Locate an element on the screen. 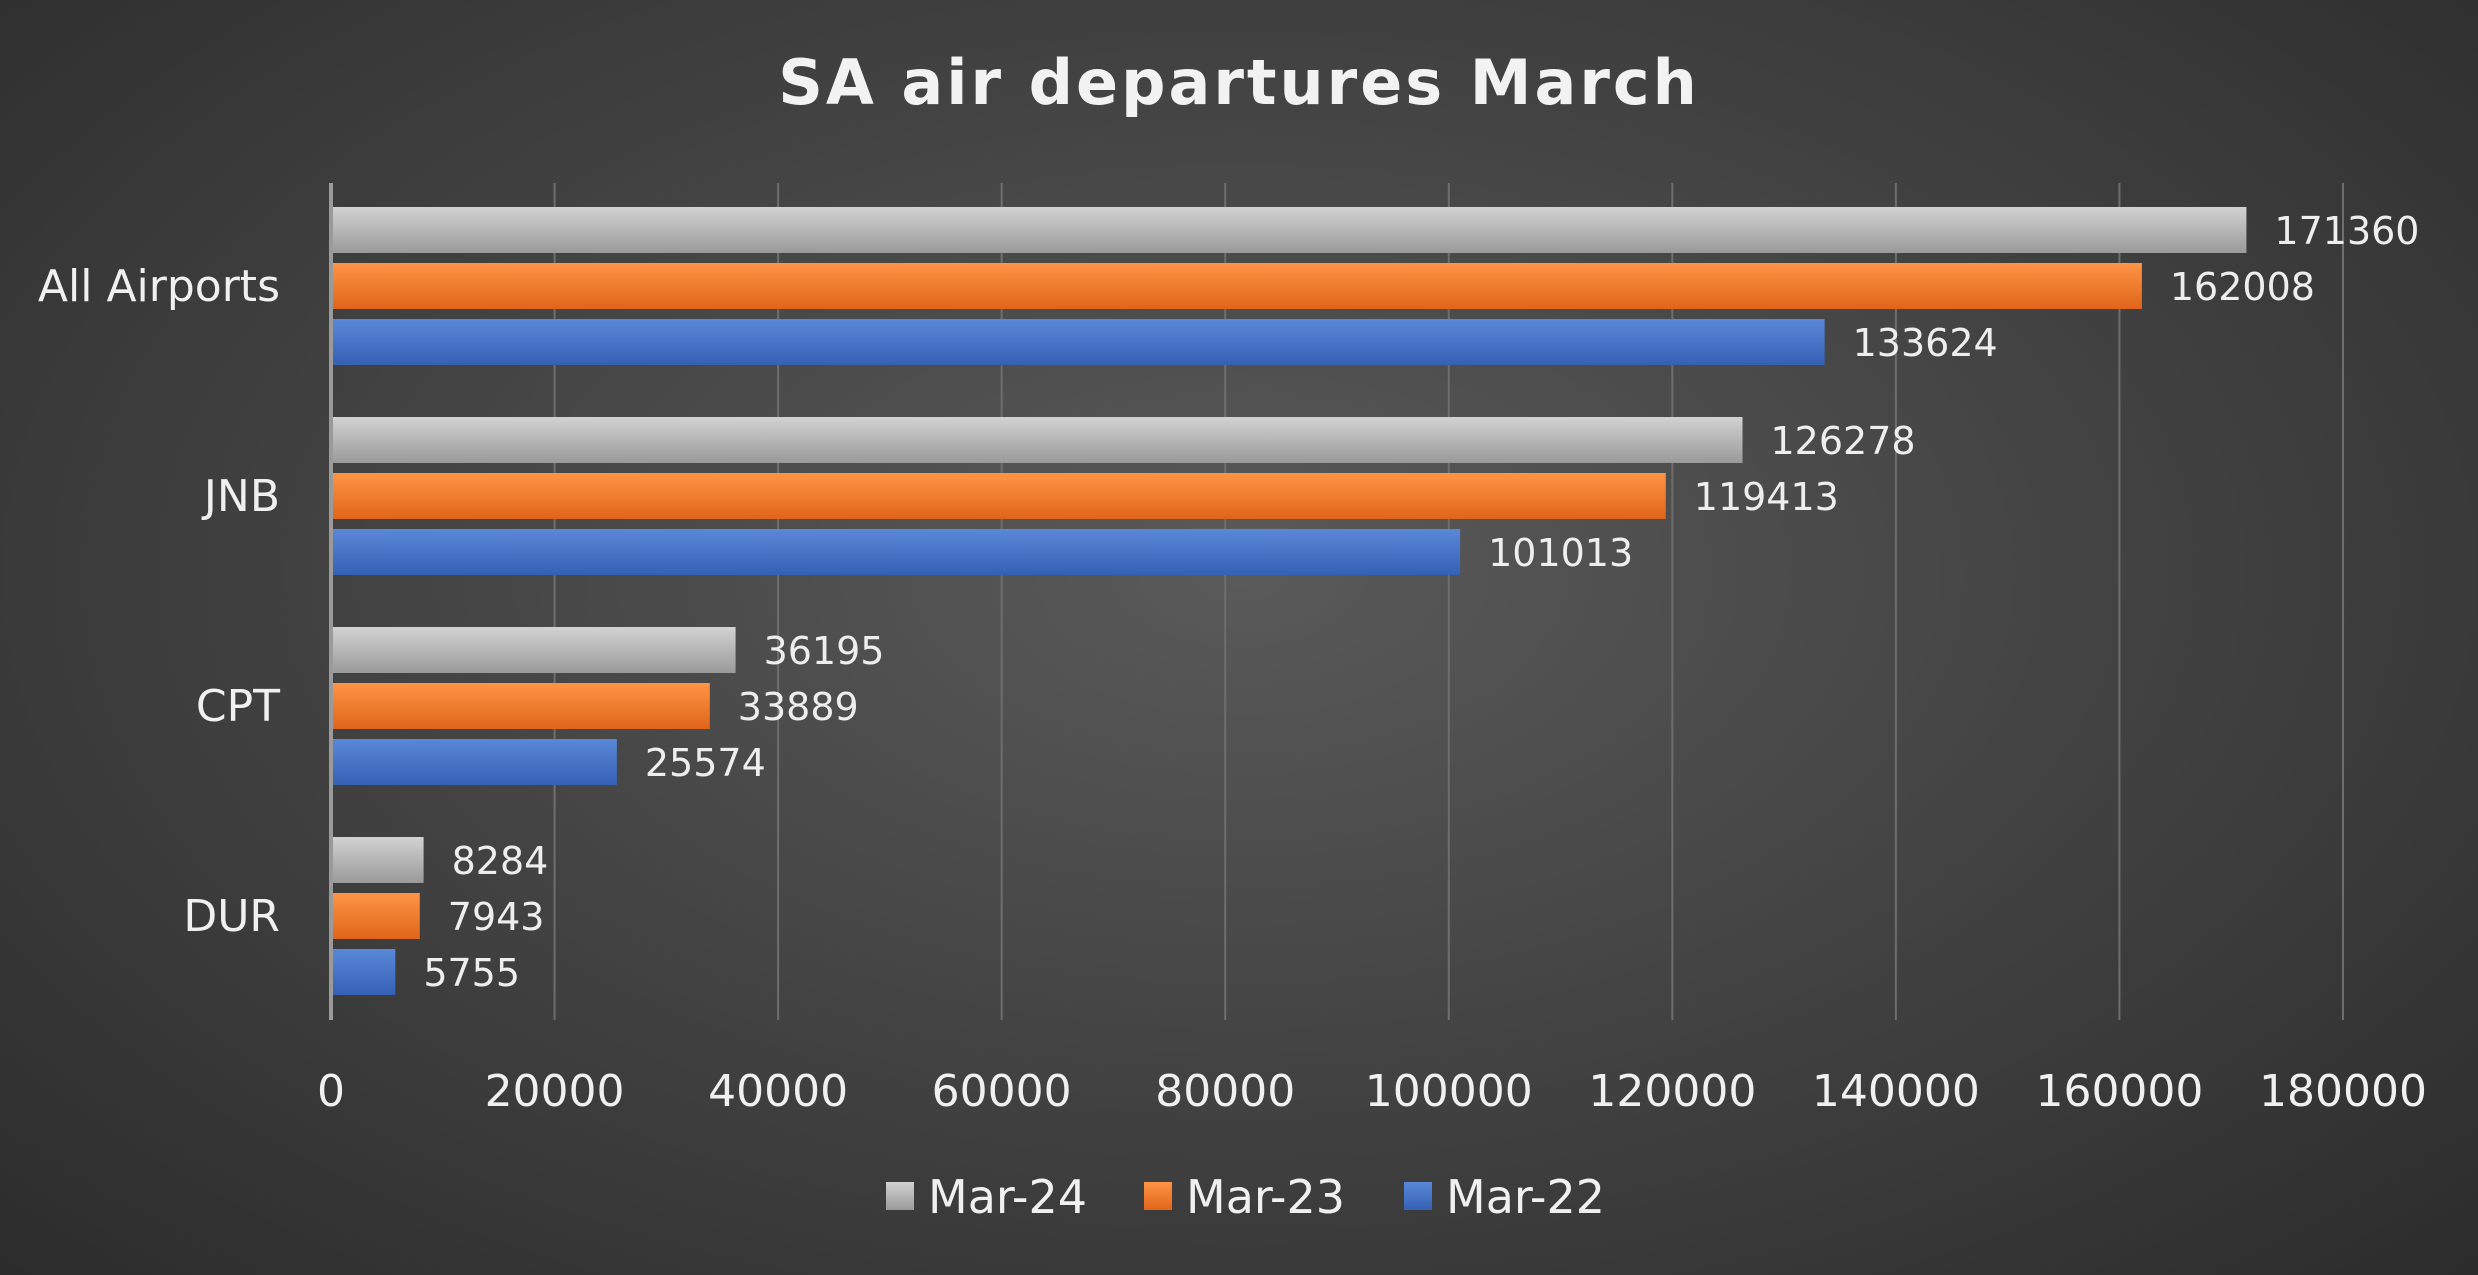 This screenshot has height=1275, width=2478. x-tick-label: 20000 is located at coordinates (555, 1091).